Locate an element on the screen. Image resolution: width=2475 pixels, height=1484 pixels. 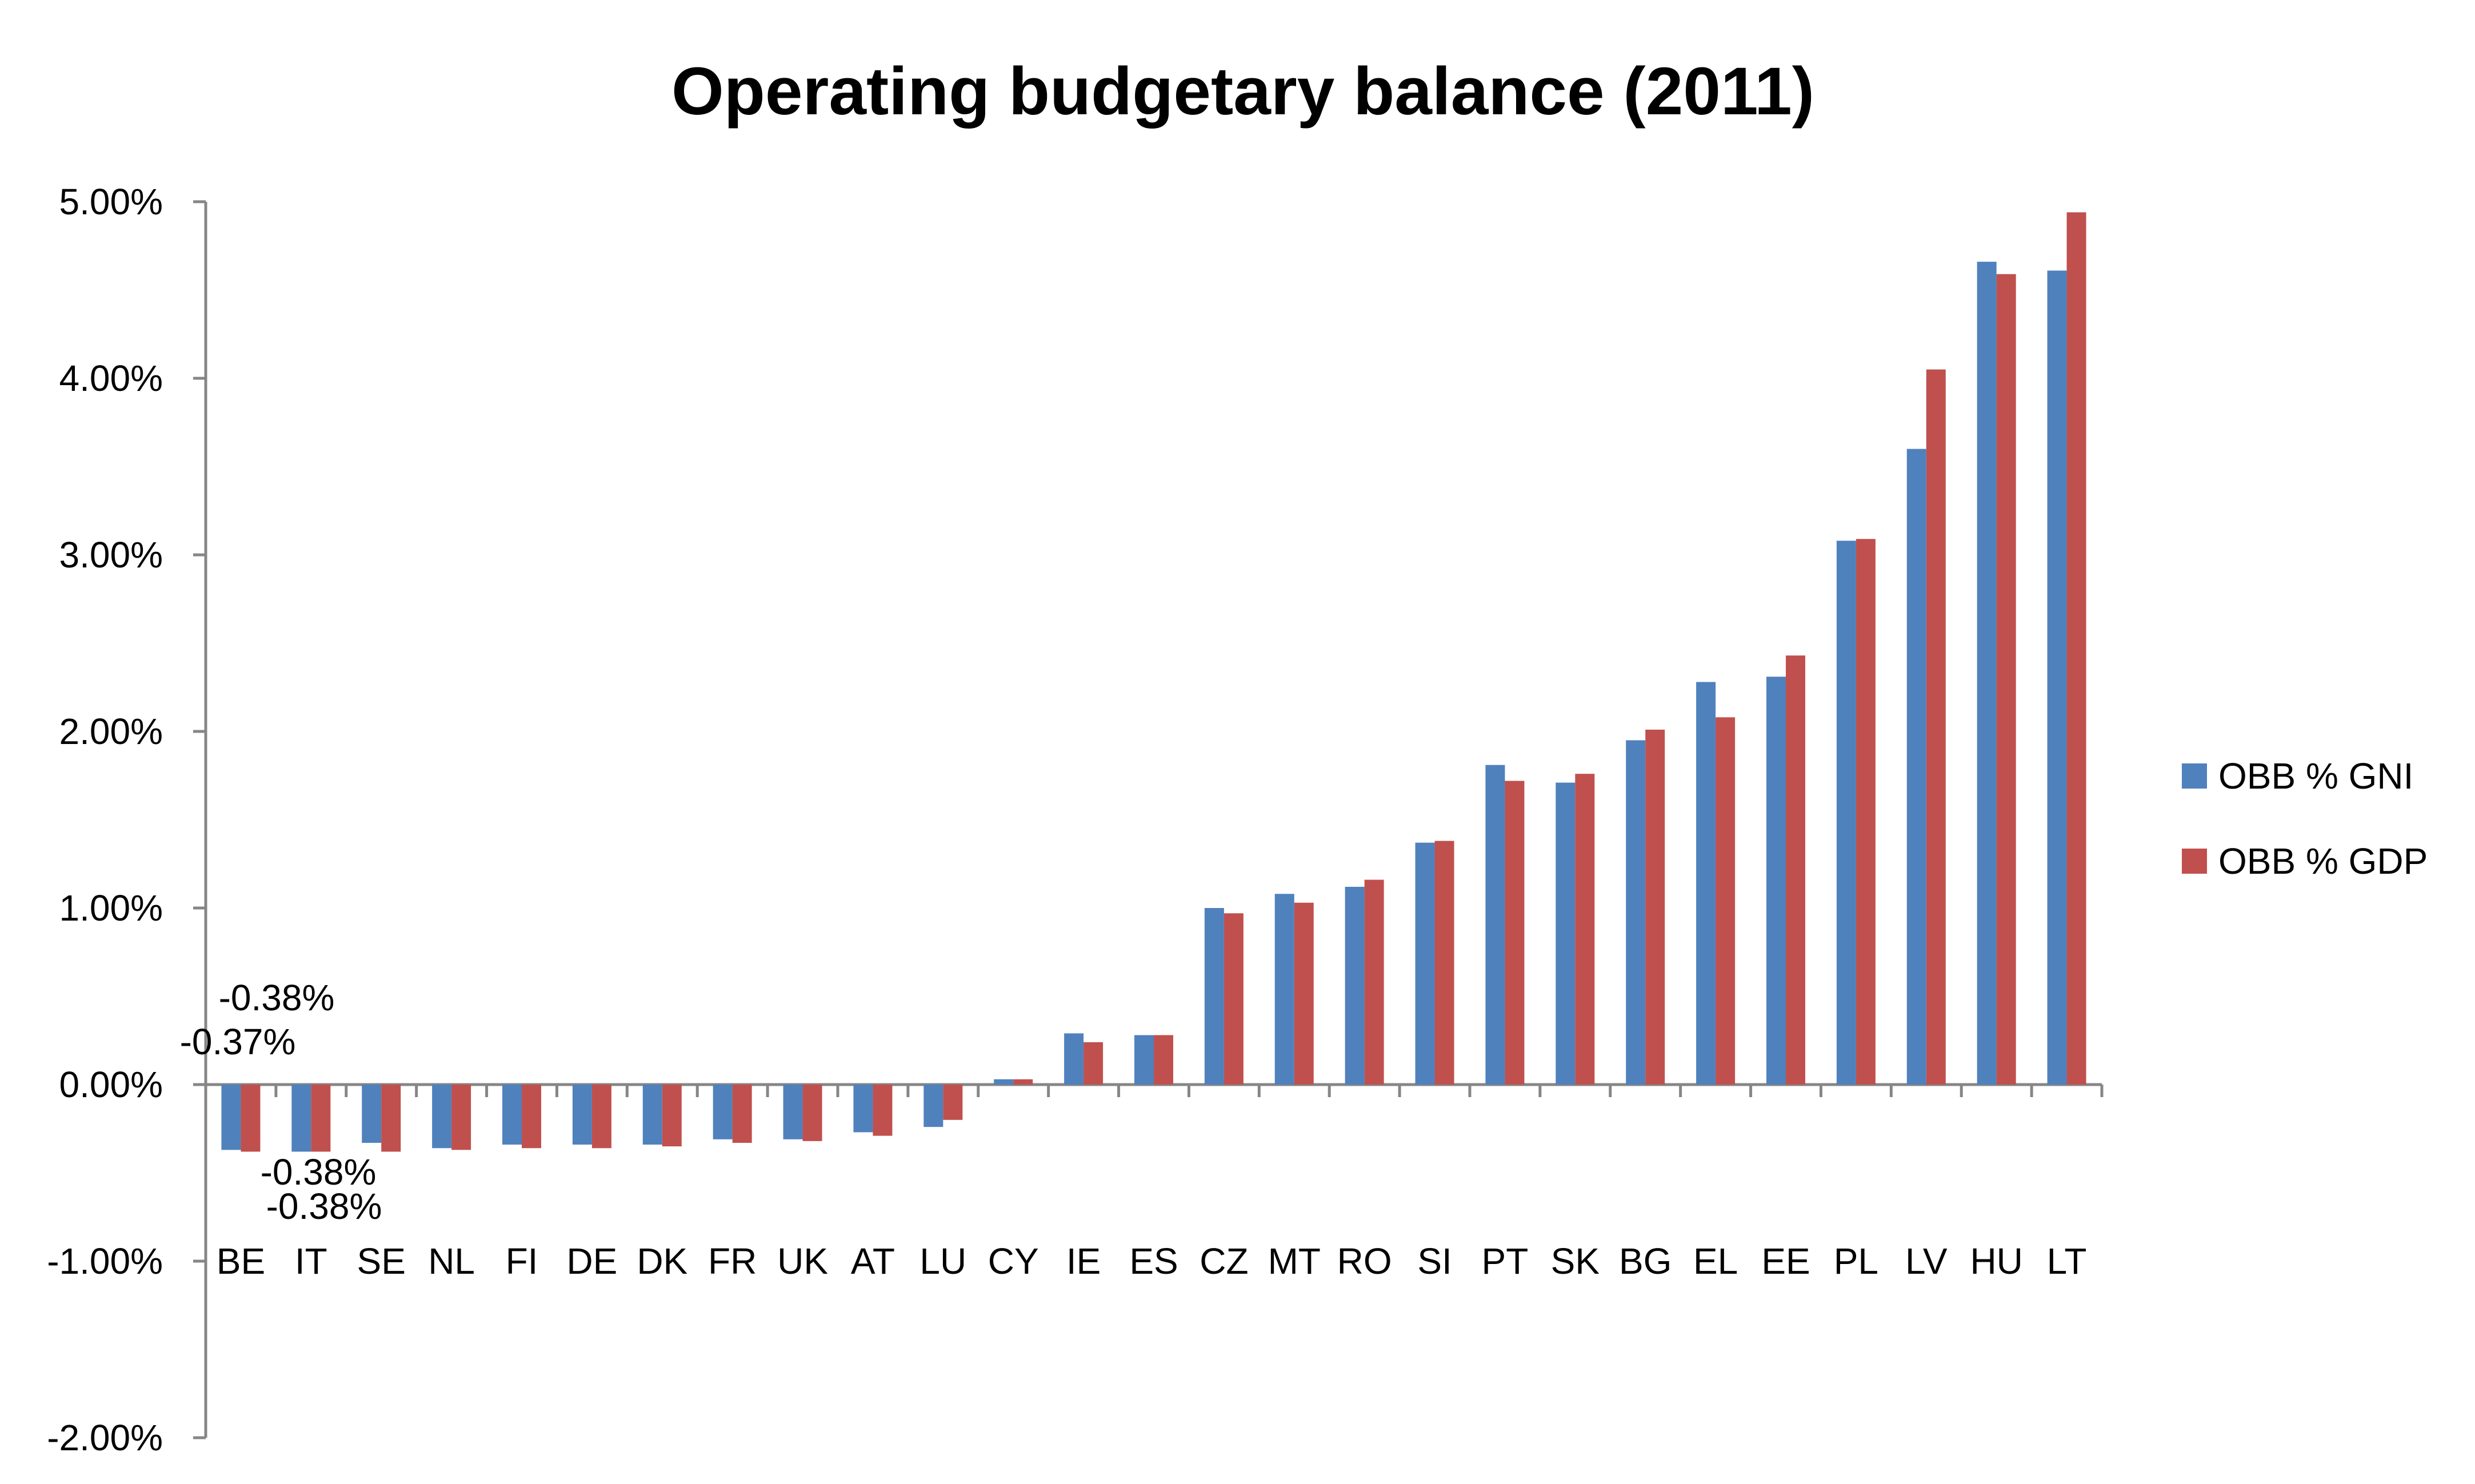
bar-obb-gni-lv is located at coordinates (1916, 767).